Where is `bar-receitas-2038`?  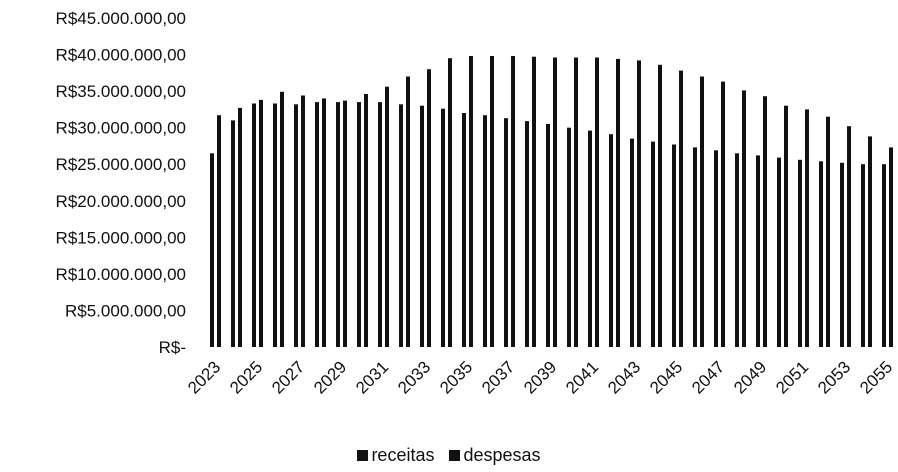 bar-receitas-2038 is located at coordinates (527, 234).